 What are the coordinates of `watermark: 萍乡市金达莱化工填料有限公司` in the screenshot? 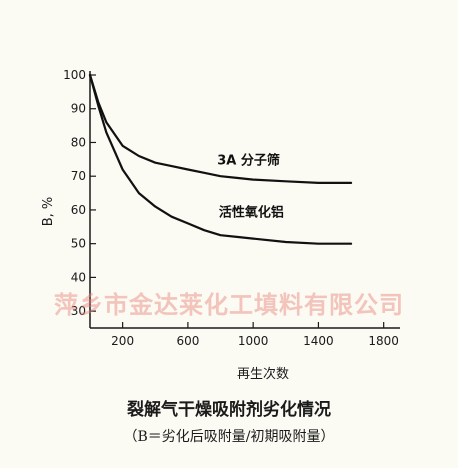 It's located at (229, 305).